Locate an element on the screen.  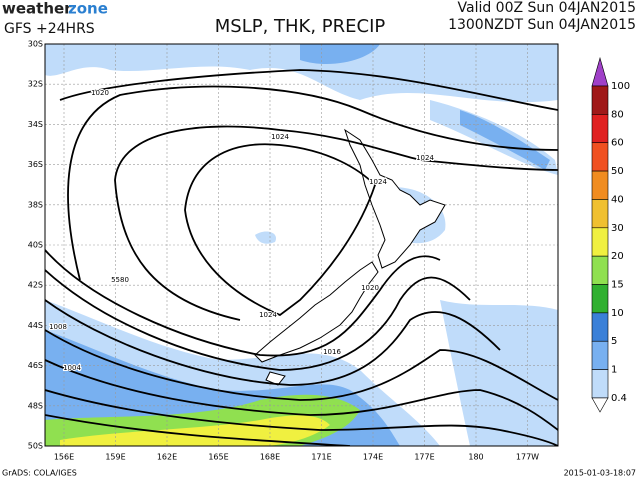
logo: weather zone is located at coordinates (55, 9).